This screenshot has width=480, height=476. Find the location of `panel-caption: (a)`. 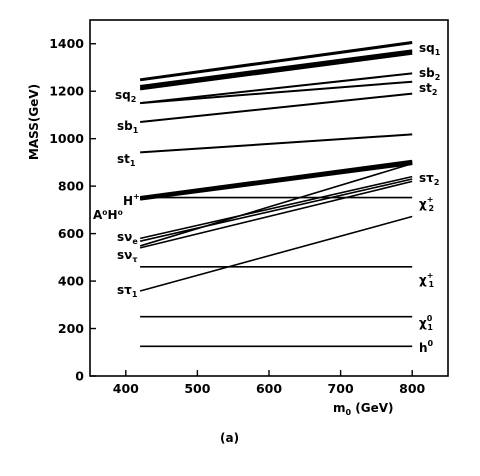

panel-caption: (a) is located at coordinates (229, 438).